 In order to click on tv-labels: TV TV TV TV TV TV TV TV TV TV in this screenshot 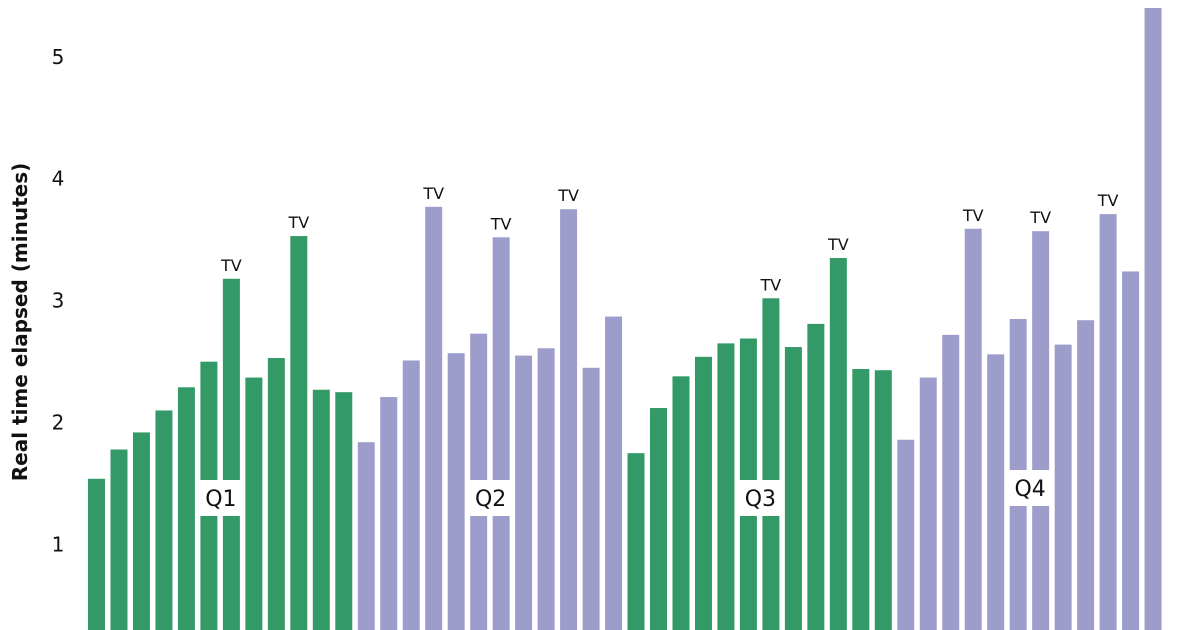, I will do `click(669, 239)`.